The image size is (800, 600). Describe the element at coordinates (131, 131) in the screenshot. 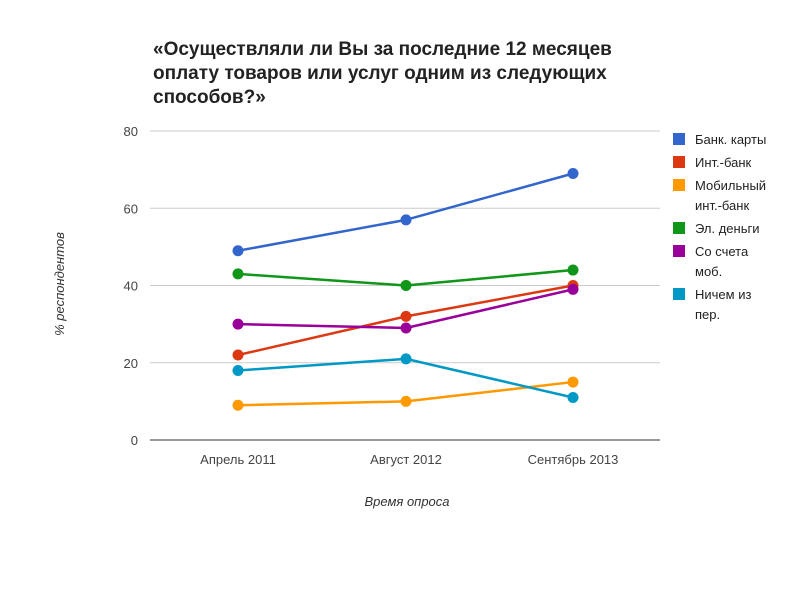

I see `y-tick-label: 80` at that location.